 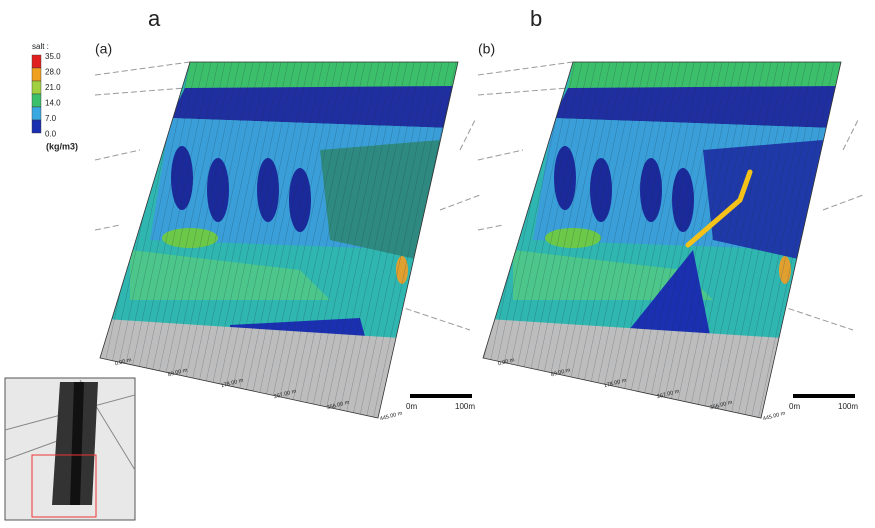 I want to click on transect-line, so click(x=719, y=208).